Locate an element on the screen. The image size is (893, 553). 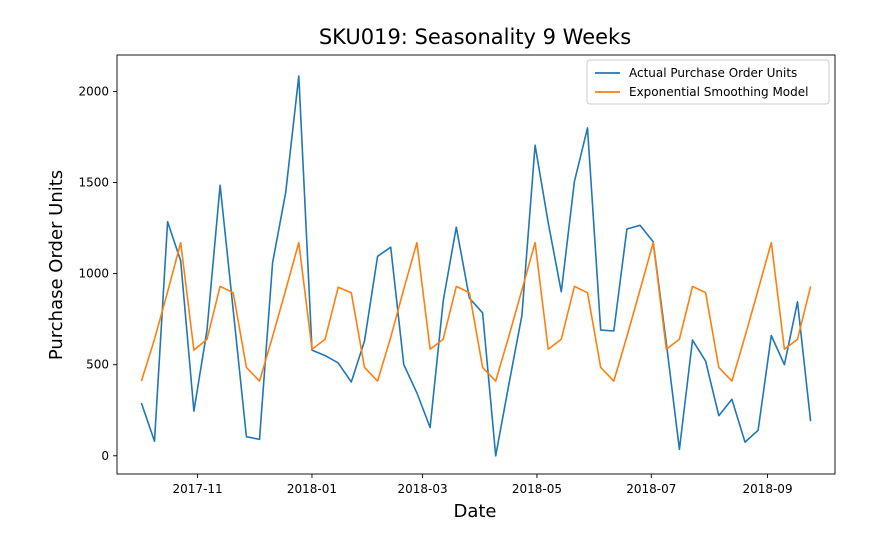
legend-label-2: Exponential Smoothing Model is located at coordinates (718, 92).